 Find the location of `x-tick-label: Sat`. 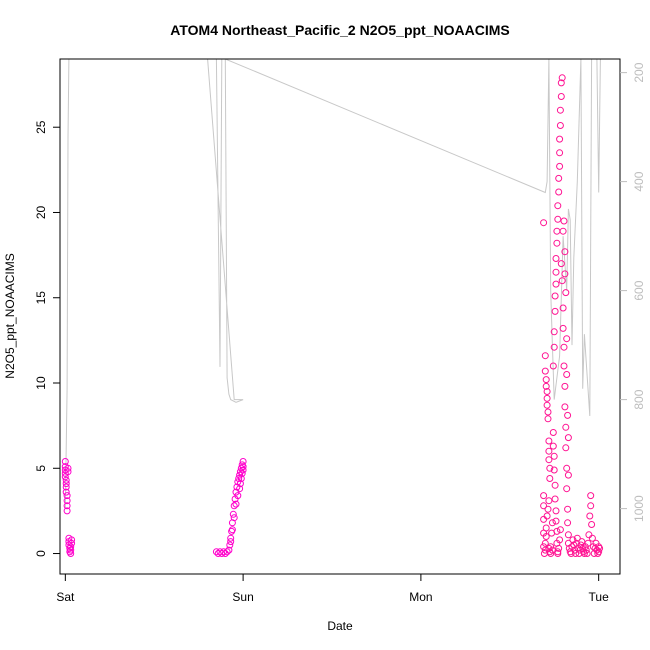

x-tick-label: Sat is located at coordinates (65, 597).